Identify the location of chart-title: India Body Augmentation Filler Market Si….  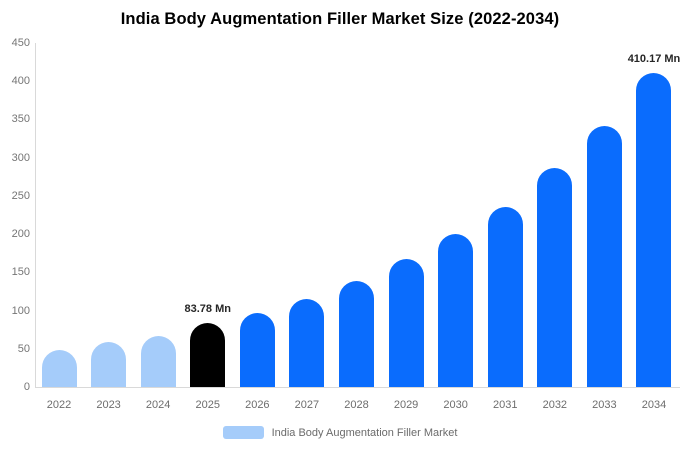
(340, 19).